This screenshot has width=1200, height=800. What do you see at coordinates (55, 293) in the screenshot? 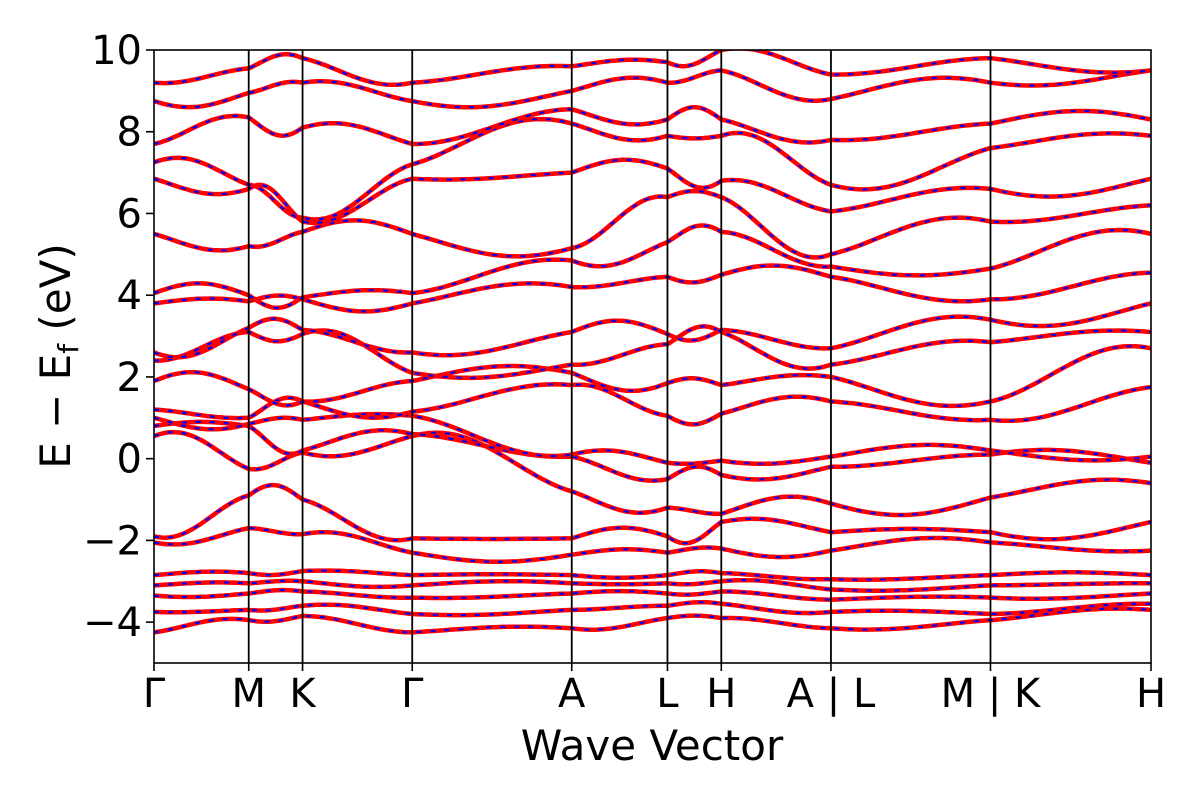
I see `y-axis-label-unit: (eV)` at bounding box center [55, 293].